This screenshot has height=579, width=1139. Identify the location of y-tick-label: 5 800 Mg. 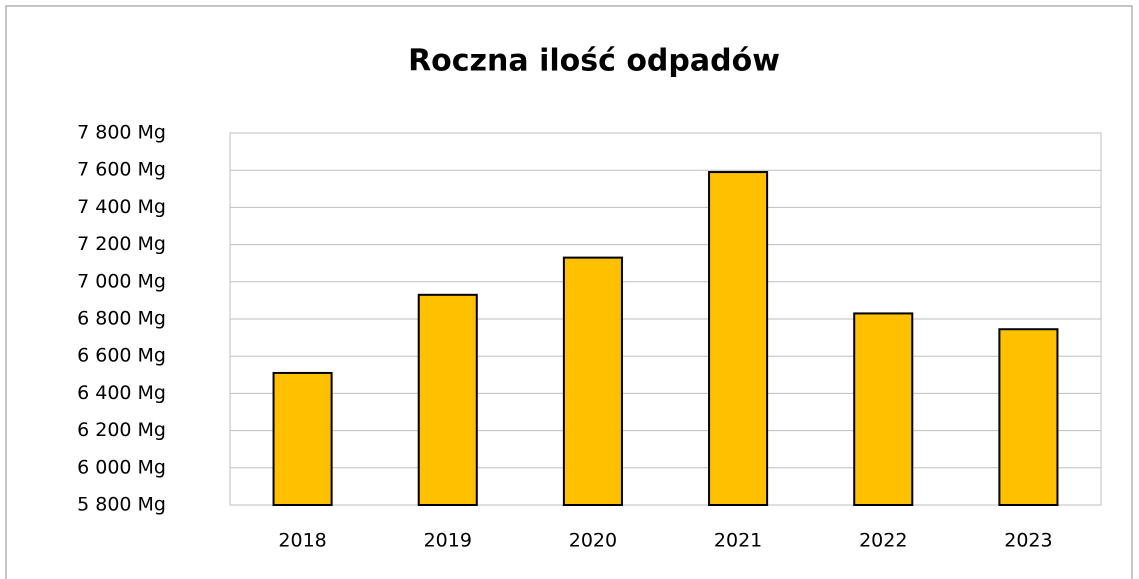
(121, 505).